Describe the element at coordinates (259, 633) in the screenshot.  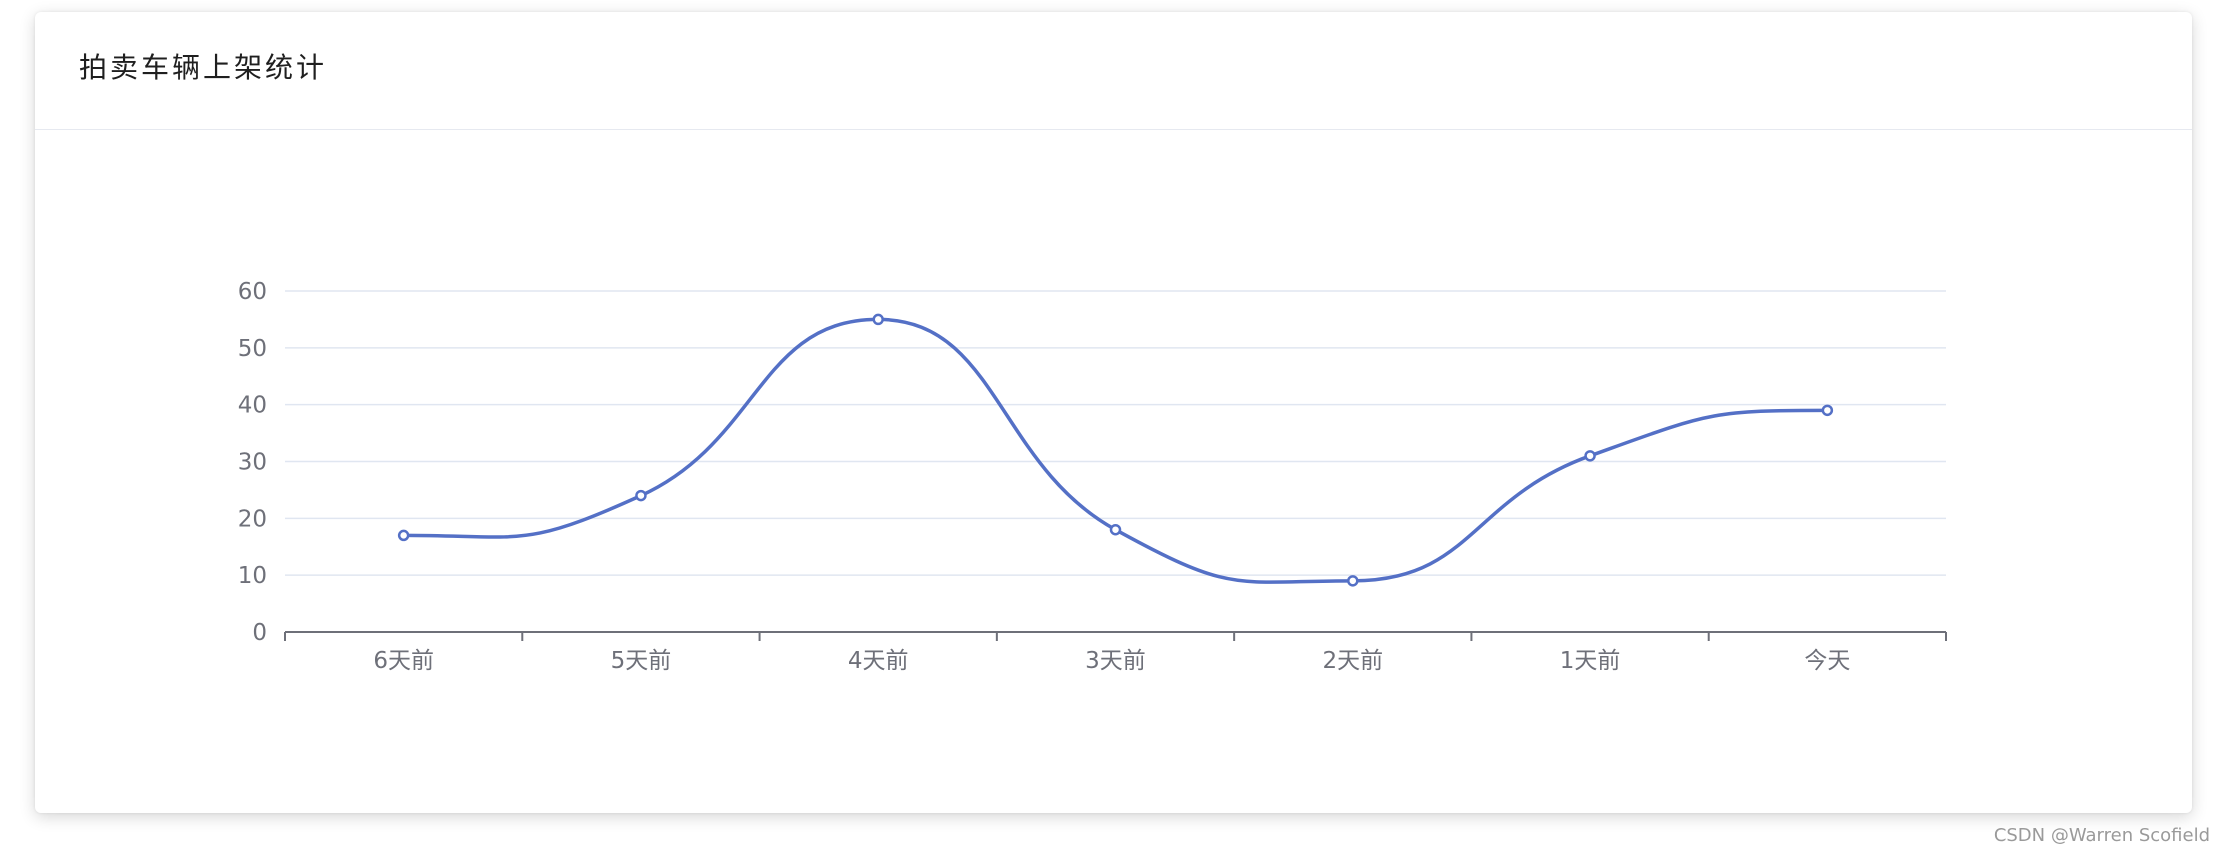
I see `y-tick-label: 0` at that location.